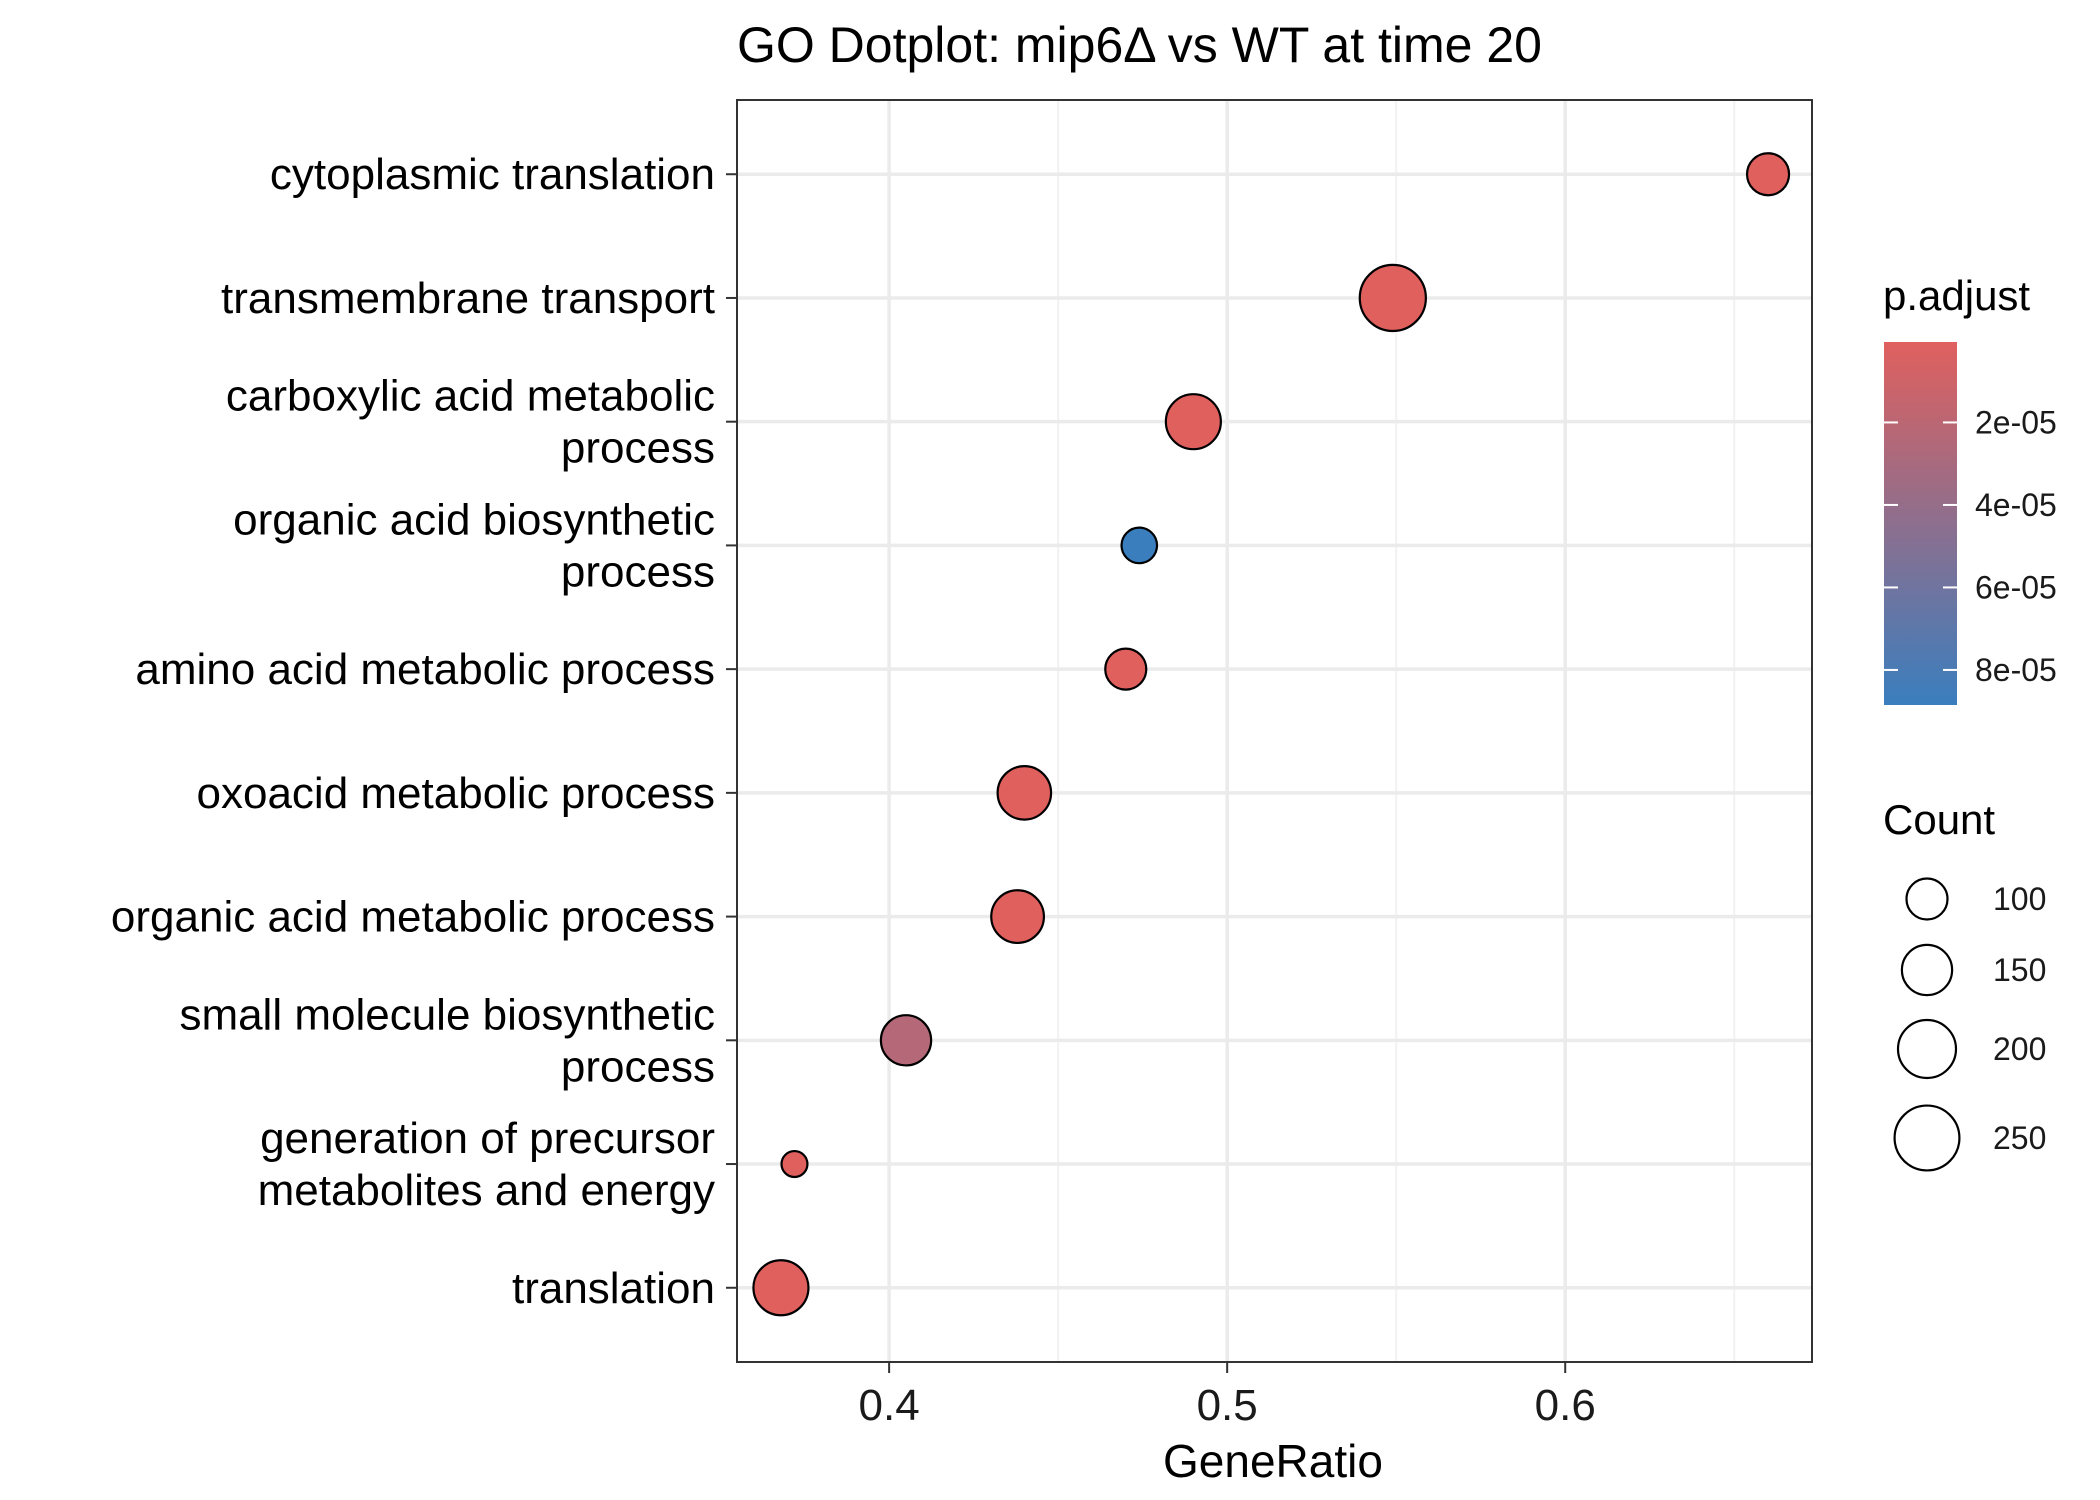  I want to click on y-tick-label: oxoacid metabolic process, so click(456, 793).